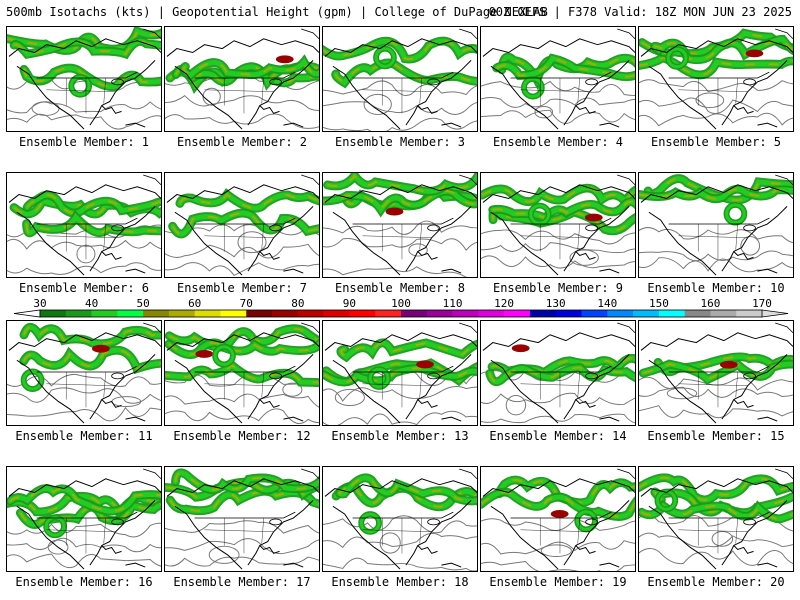 The height and width of the screenshot is (600, 800). I want to click on member-label: Ensemble Member: 3, so click(400, 142).